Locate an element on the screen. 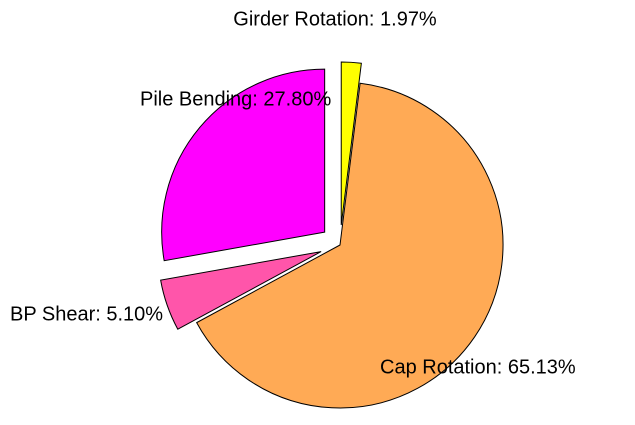 Image resolution: width=635 pixels, height=425 pixels. slice-label: Girder Rotation: 1.97% is located at coordinates (335, 19).